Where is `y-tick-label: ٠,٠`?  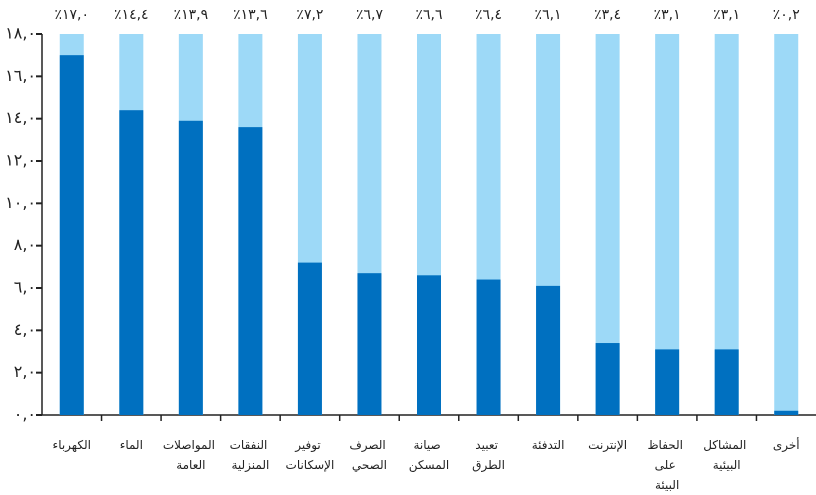 y-tick-label: ٠,٠ is located at coordinates (25, 414).